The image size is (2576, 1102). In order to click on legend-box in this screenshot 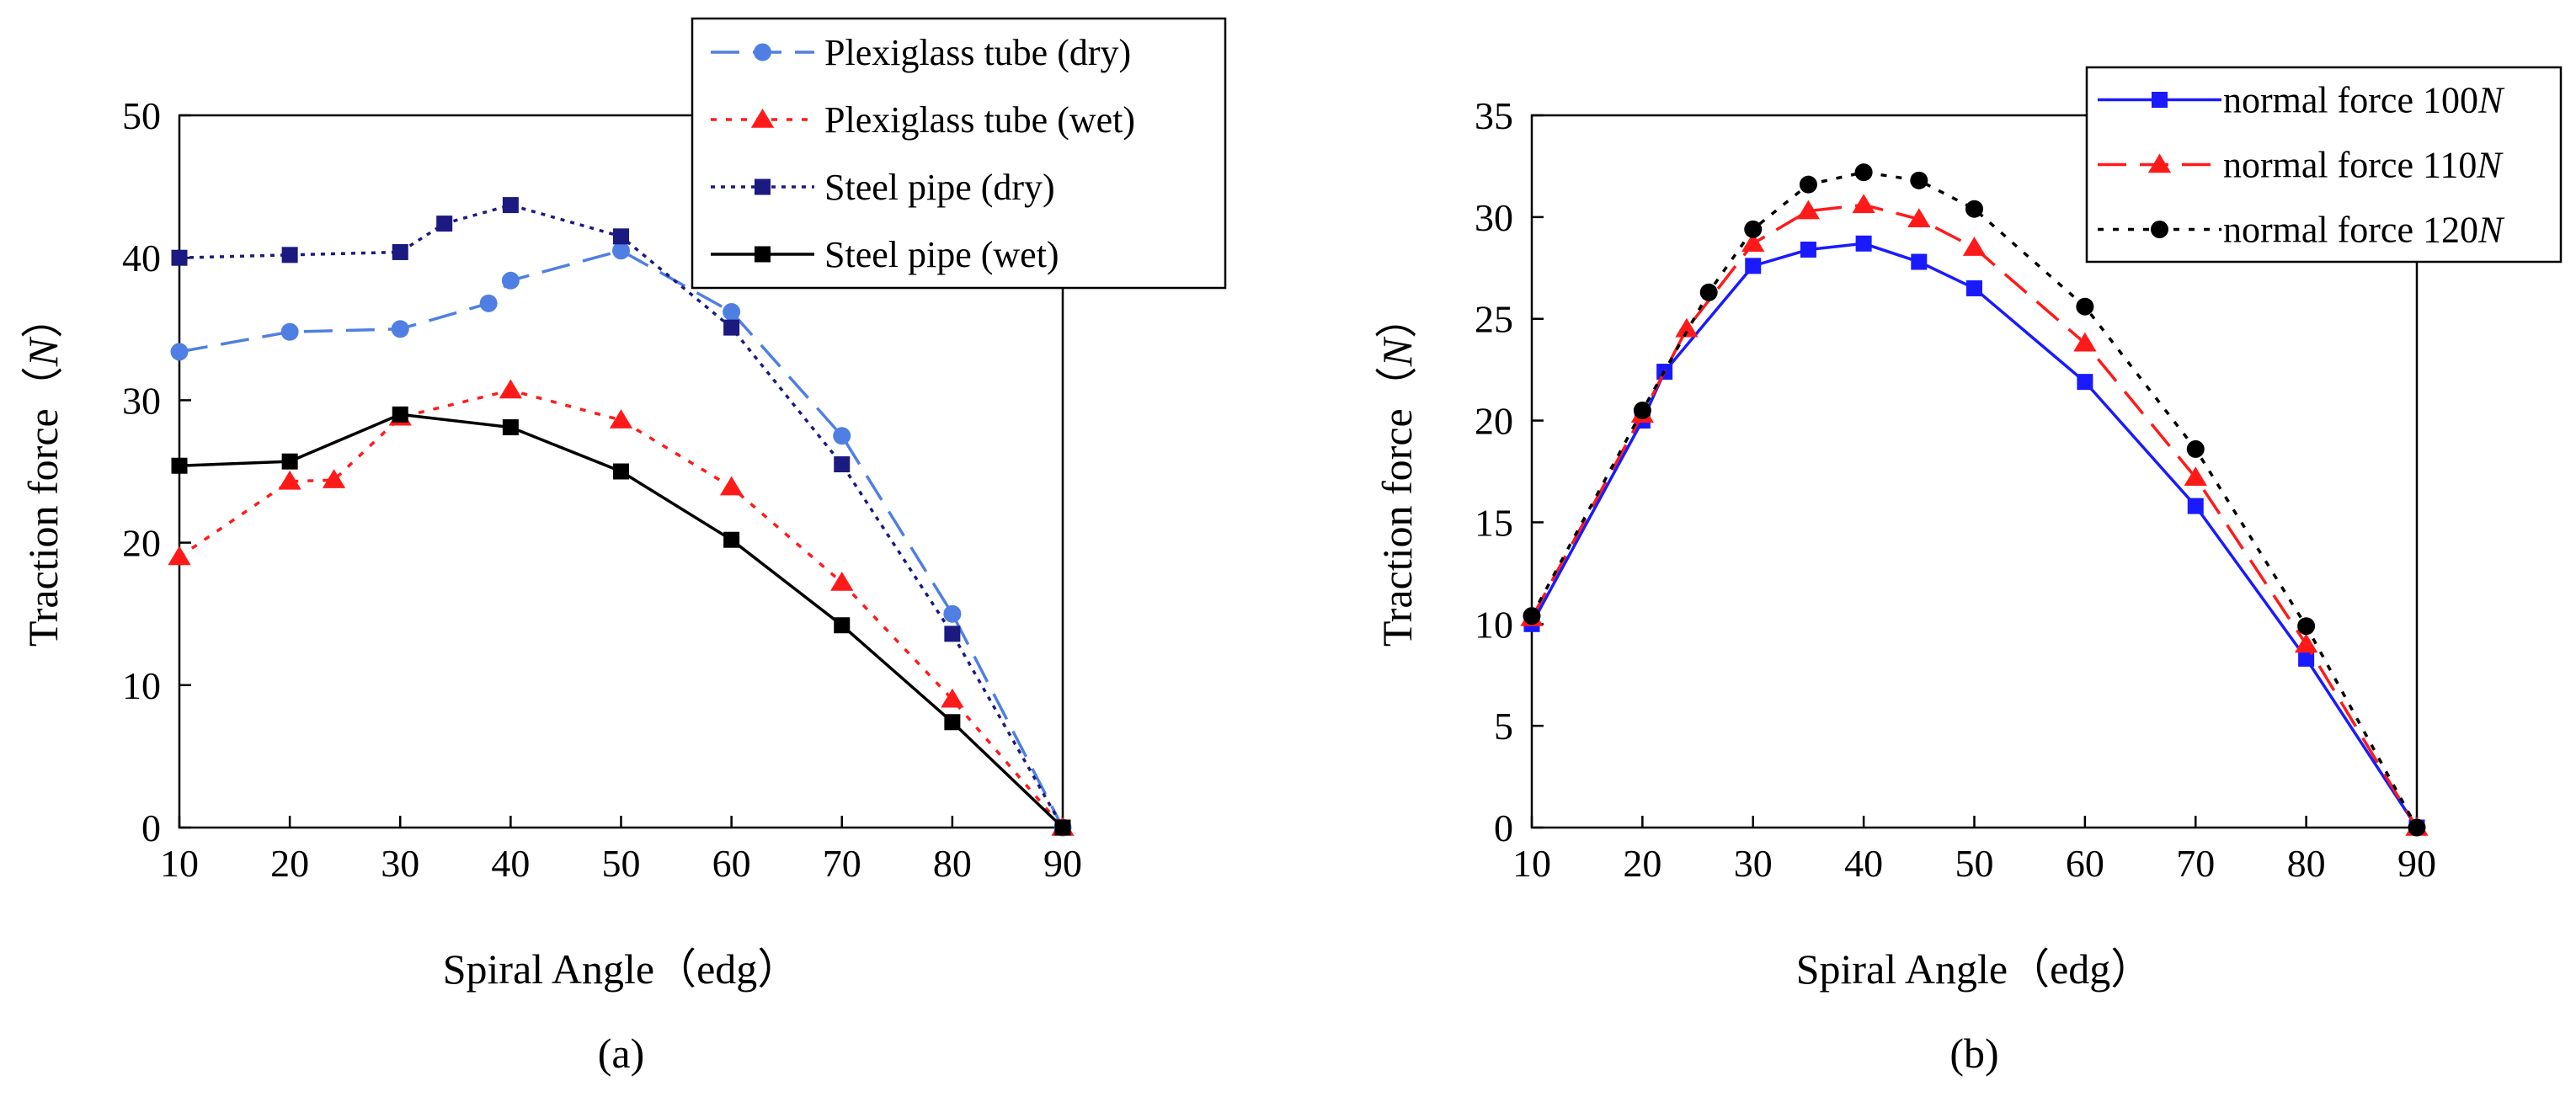, I will do `click(959, 153)`.